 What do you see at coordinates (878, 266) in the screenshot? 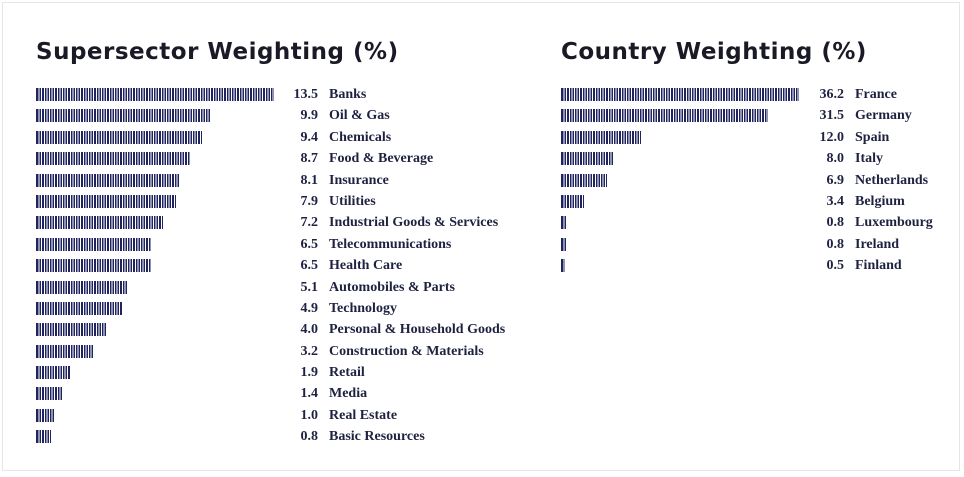
I see `category-label: Finland` at bounding box center [878, 266].